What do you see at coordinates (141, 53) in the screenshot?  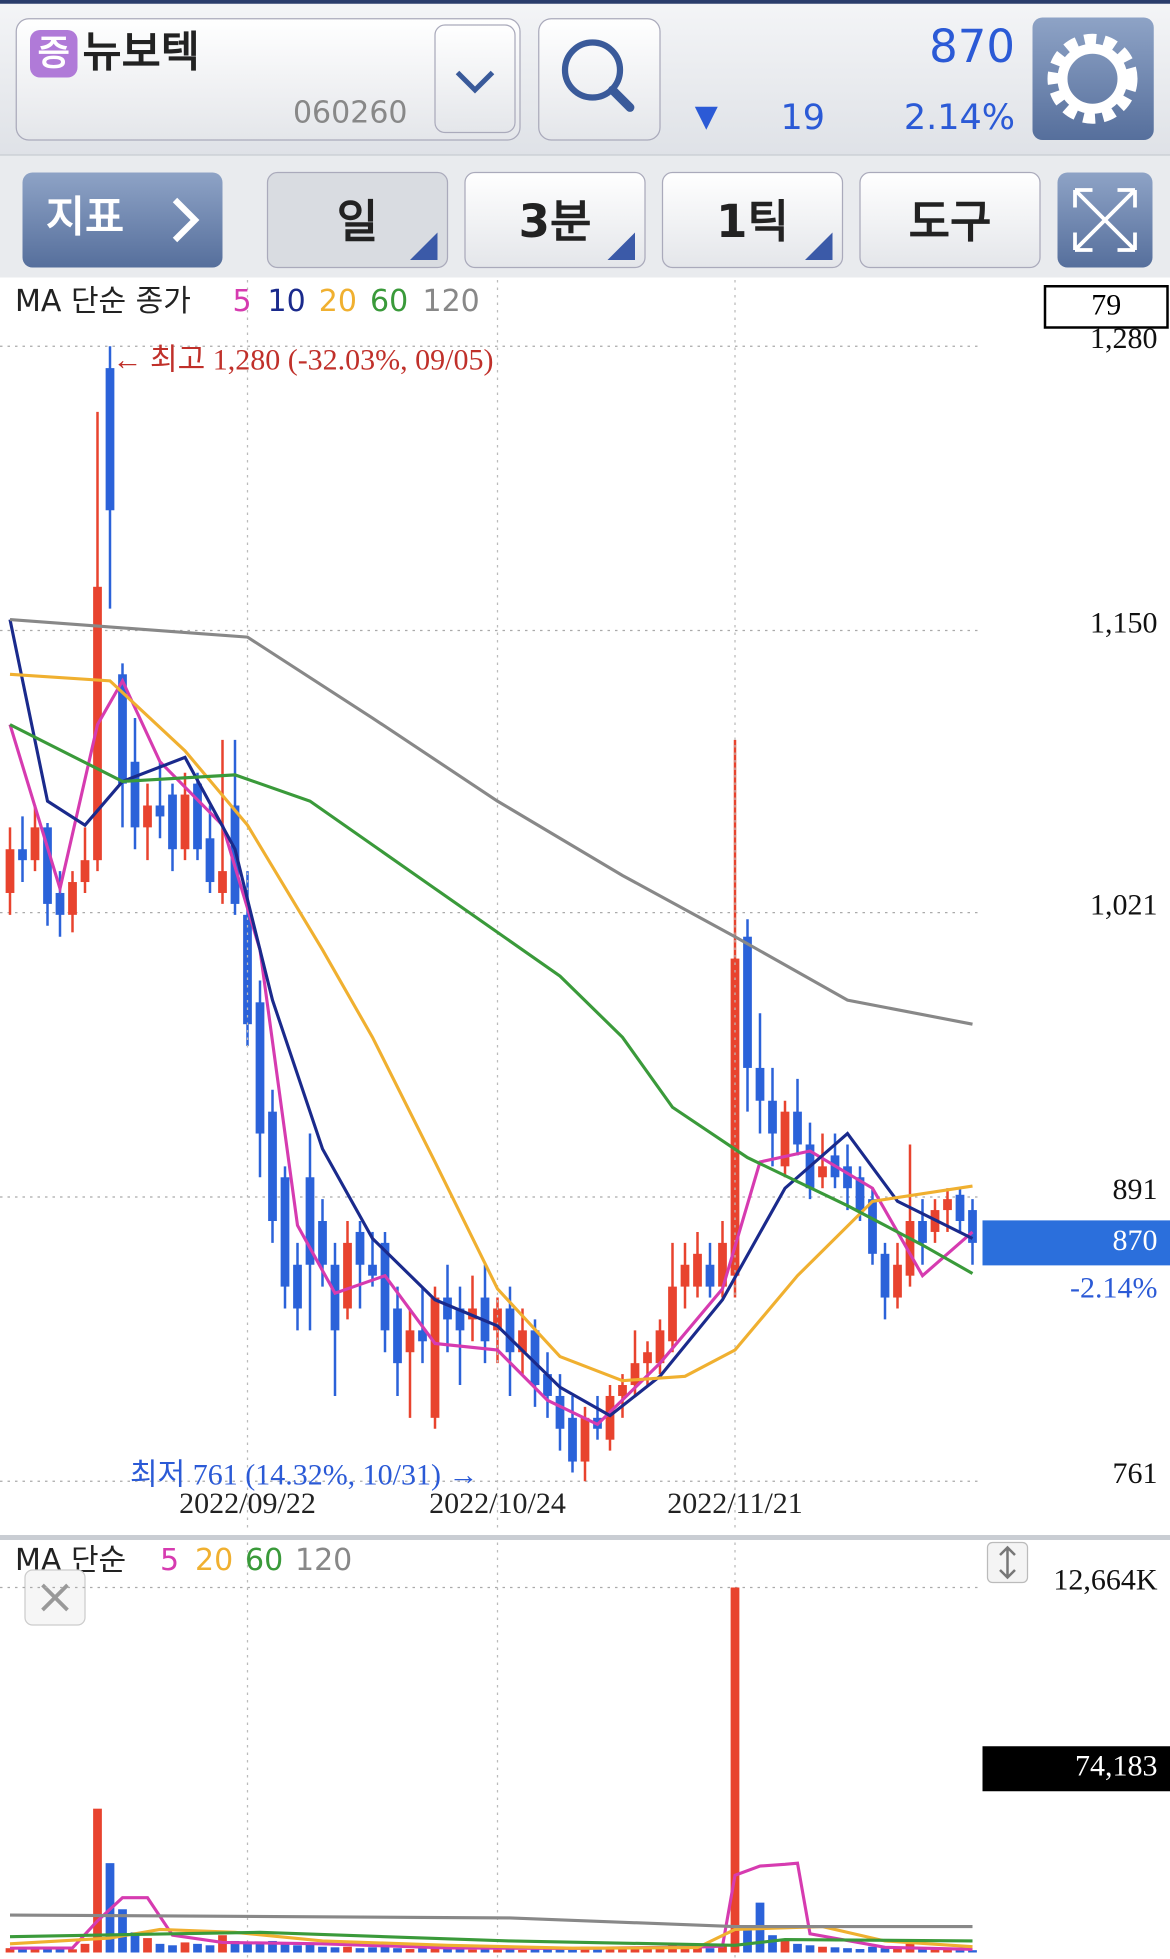 I see `stock-name: 뉴보텍` at bounding box center [141, 53].